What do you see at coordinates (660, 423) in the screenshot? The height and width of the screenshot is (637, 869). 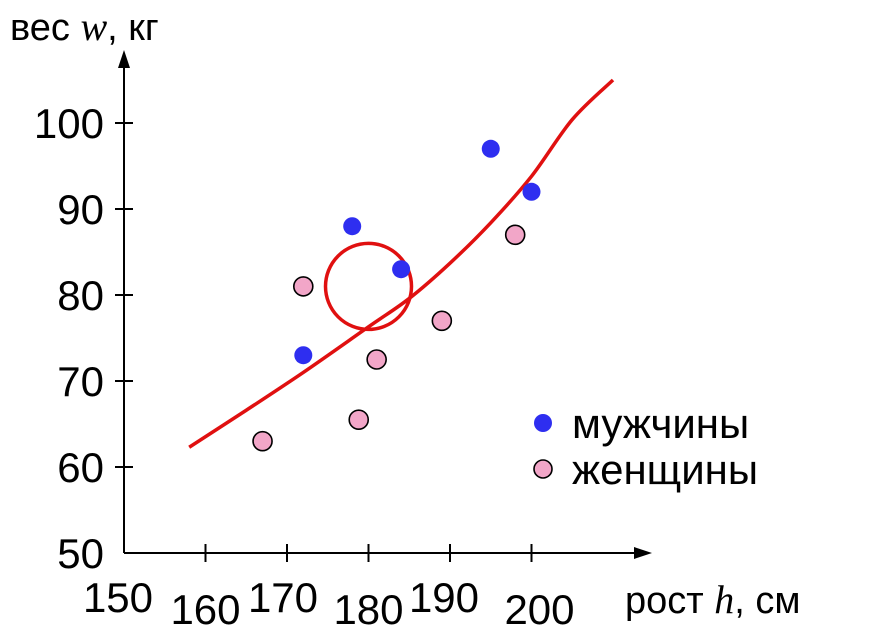 I see `legend-label-men: мужчины` at bounding box center [660, 423].